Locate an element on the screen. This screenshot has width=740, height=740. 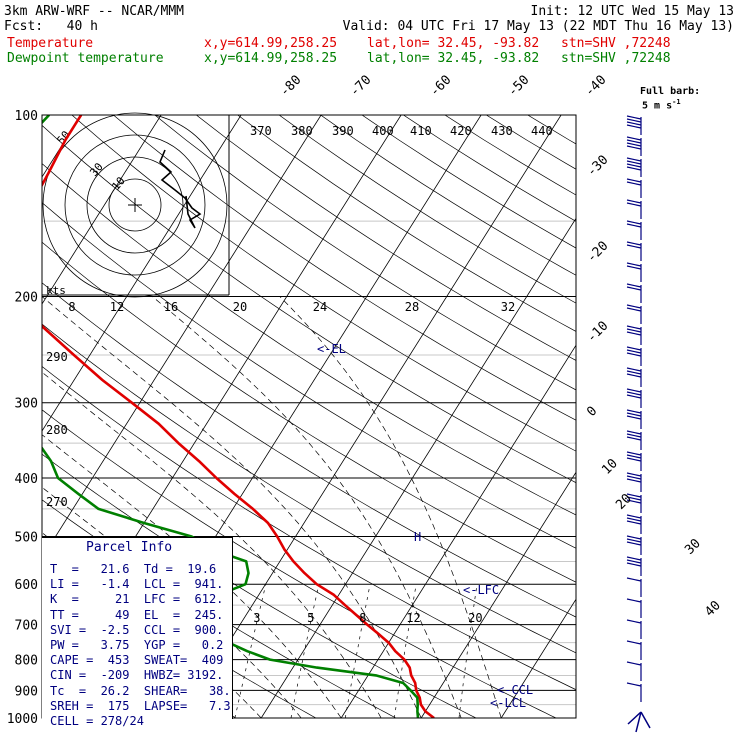
mixing-ratio-label: 8 is located at coordinates (362, 618).